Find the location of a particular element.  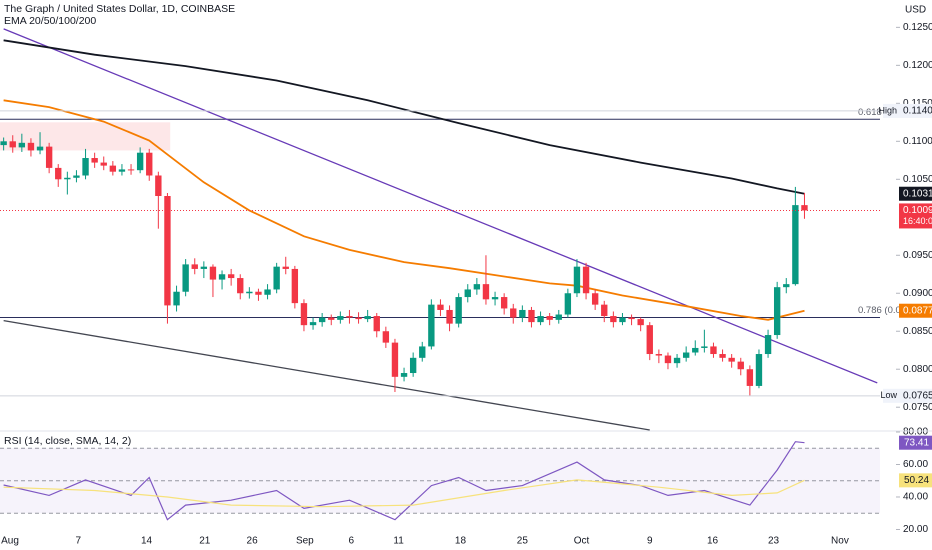

x-tick-label: 16 is located at coordinates (713, 541).